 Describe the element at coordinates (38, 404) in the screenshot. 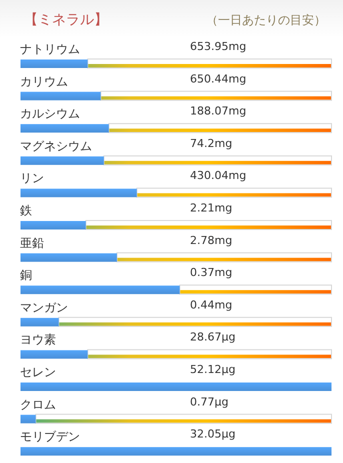

I see `y-tick-label: クロム` at that location.